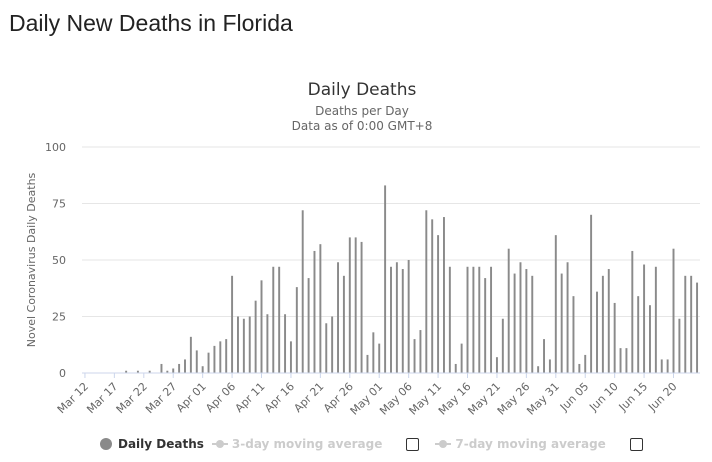 This screenshot has height=462, width=712. What do you see at coordinates (102, 398) in the screenshot?
I see `x-tick-label: Mar 17` at bounding box center [102, 398].